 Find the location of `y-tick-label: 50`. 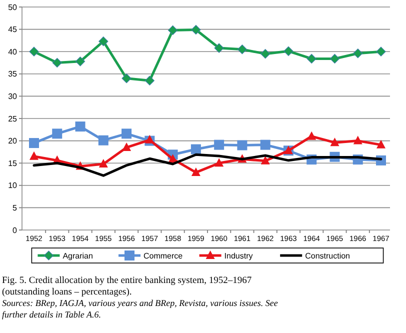

y-tick-label: 50 is located at coordinates (13, 7).